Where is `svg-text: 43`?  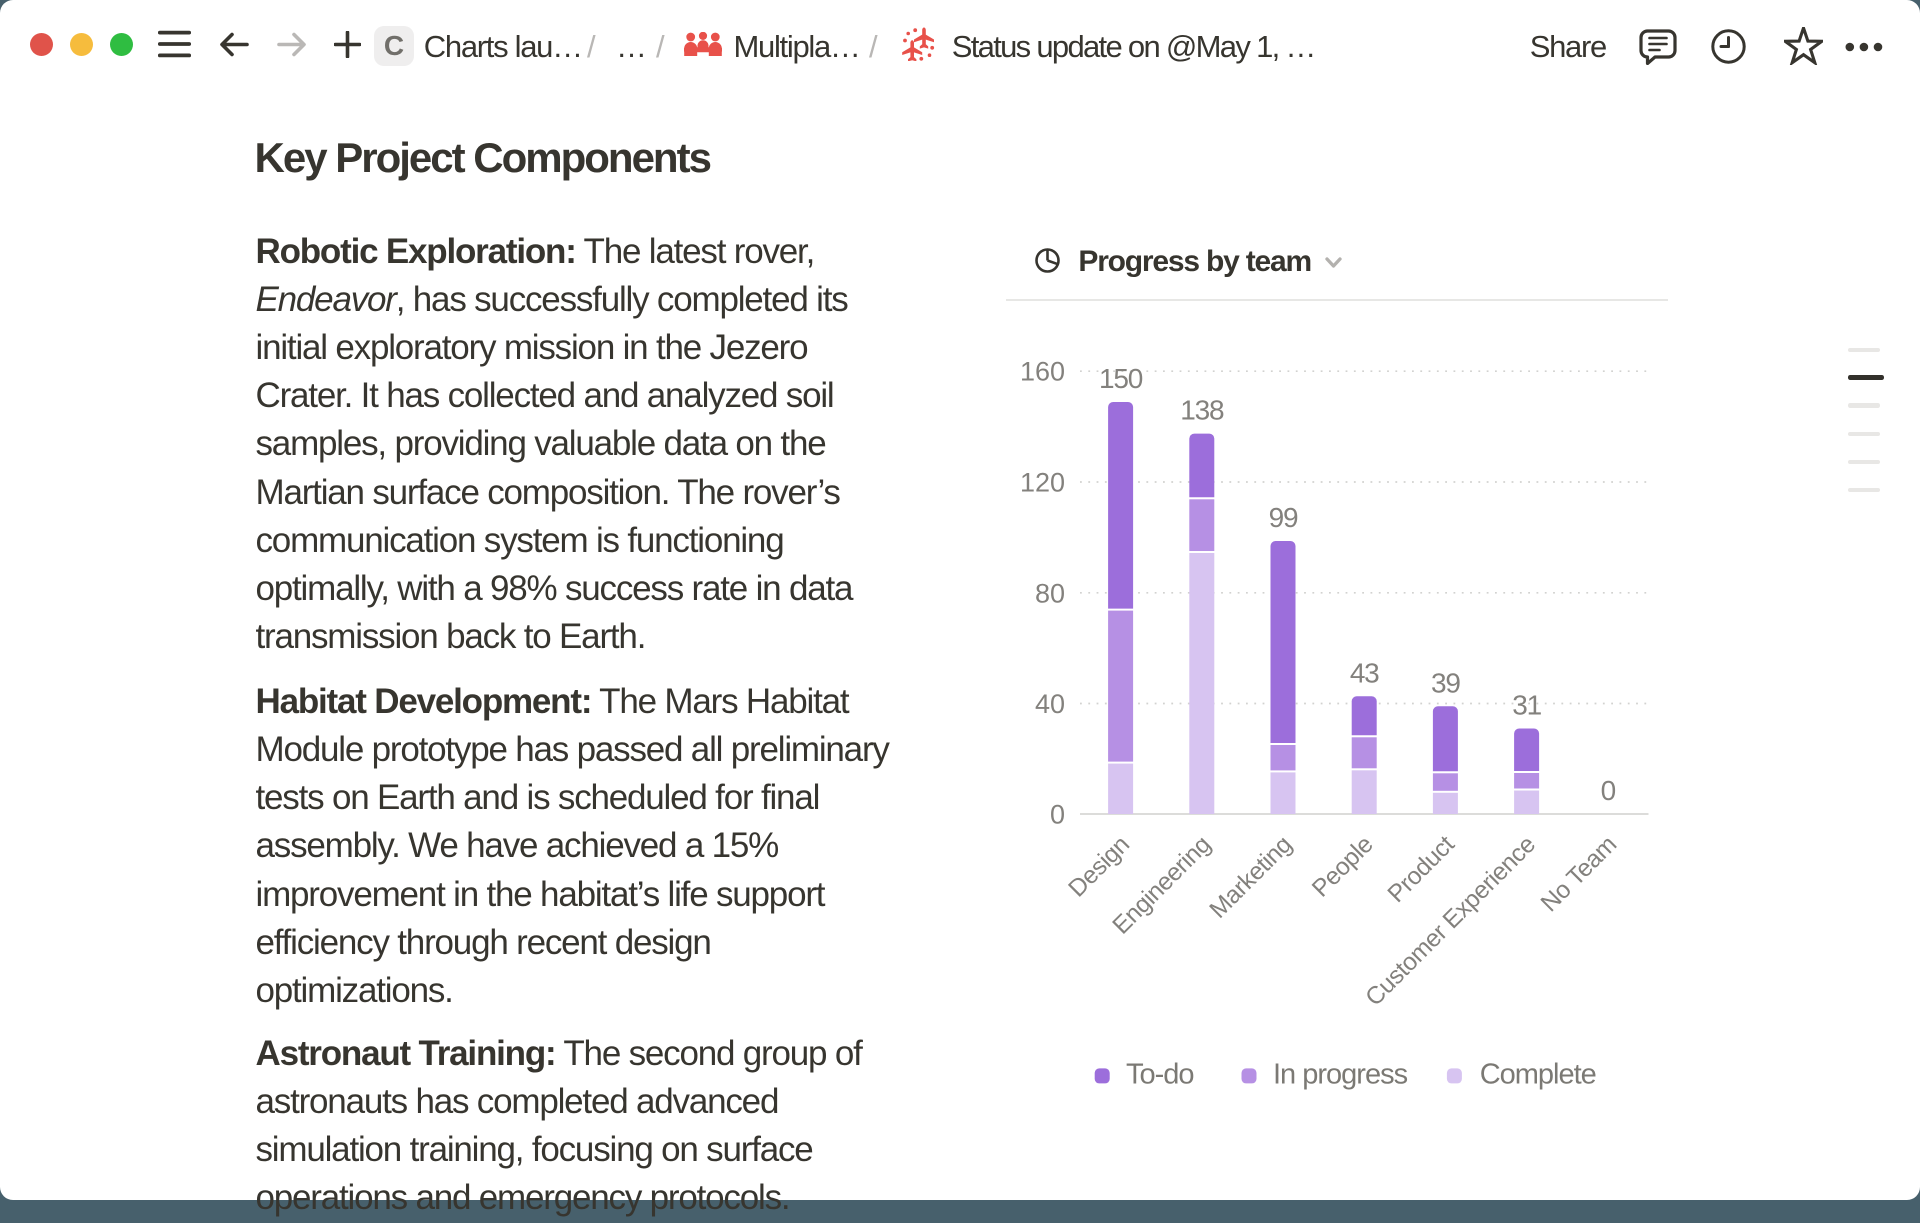 svg-text: 43 is located at coordinates (1364, 672).